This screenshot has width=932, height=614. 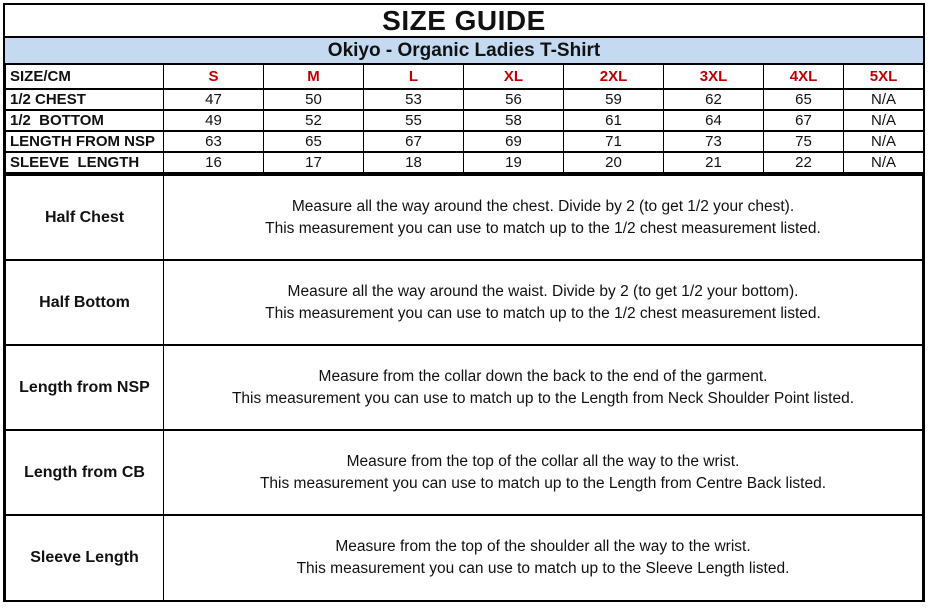 I want to click on desc-label: Length from NSP, so click(x=84, y=387).